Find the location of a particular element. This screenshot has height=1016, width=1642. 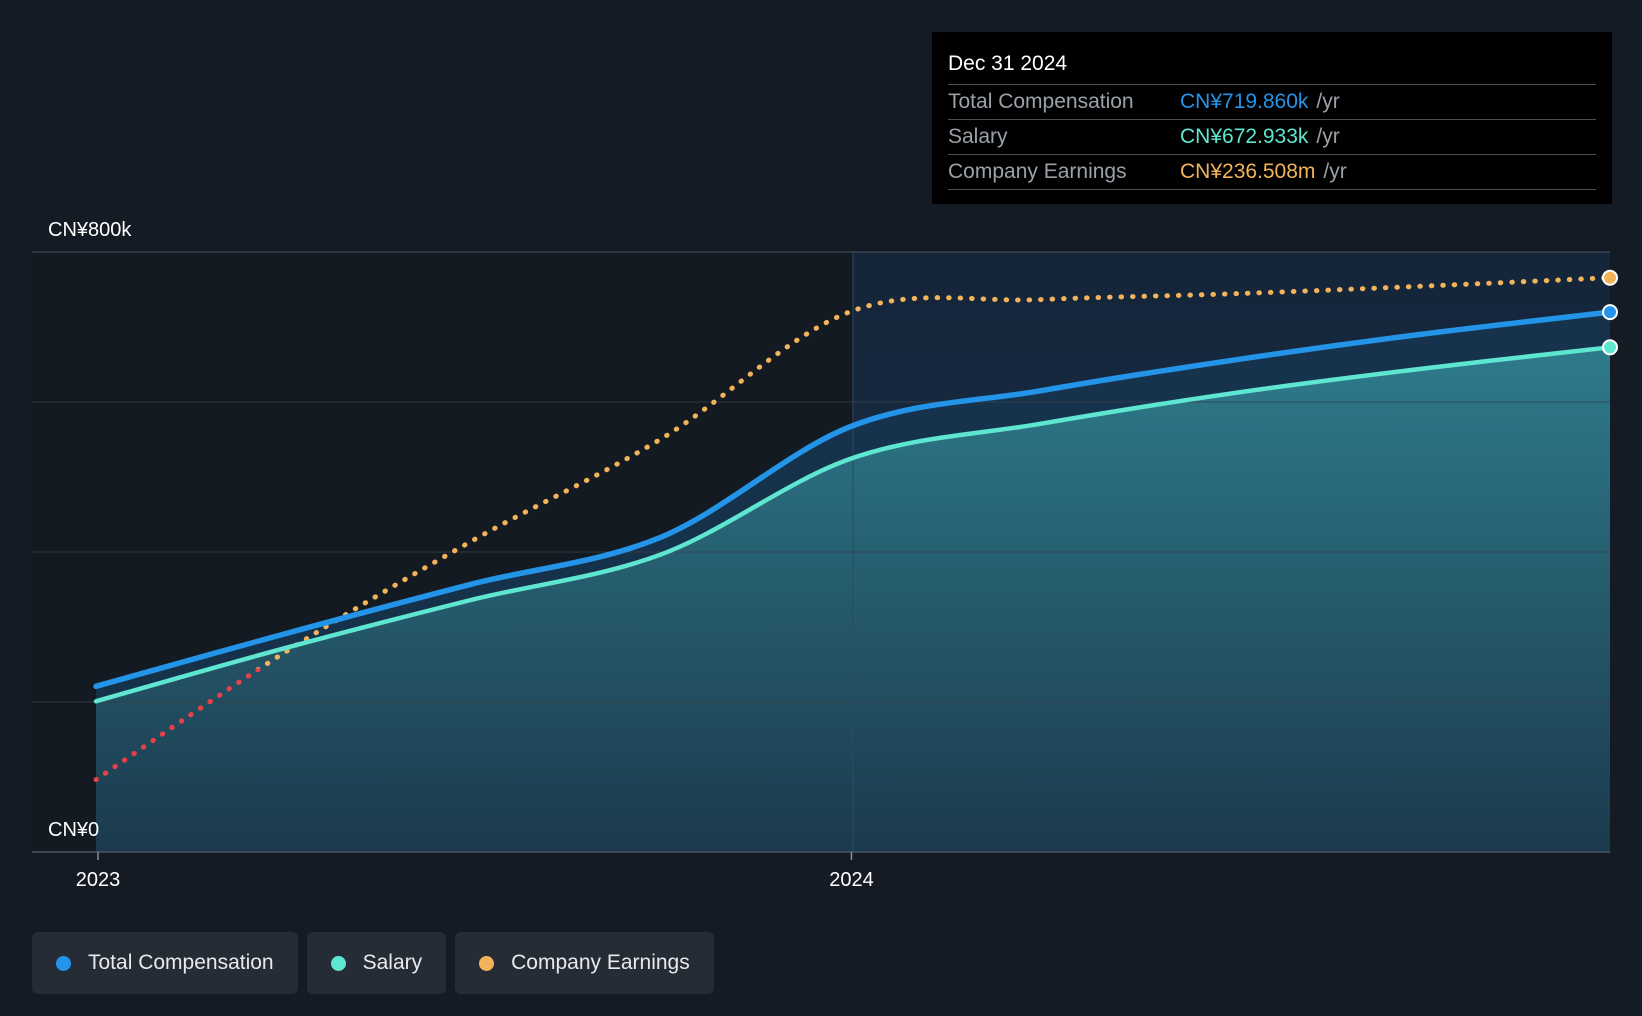

x-axis-tick-label: 2024 is located at coordinates (851, 880).